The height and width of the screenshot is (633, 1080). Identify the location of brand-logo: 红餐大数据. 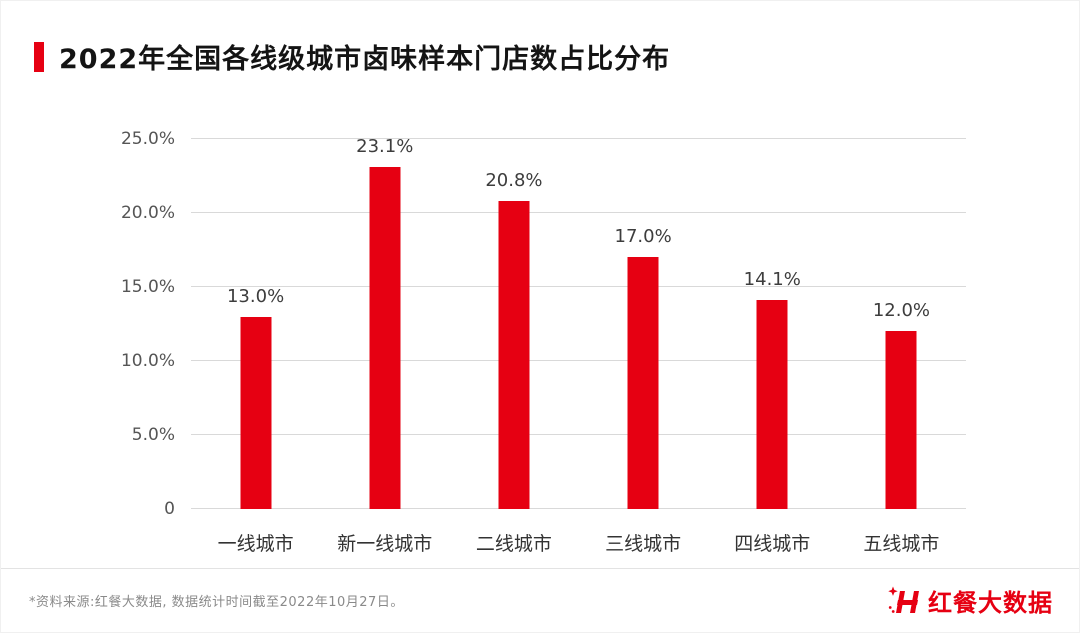
(970, 600).